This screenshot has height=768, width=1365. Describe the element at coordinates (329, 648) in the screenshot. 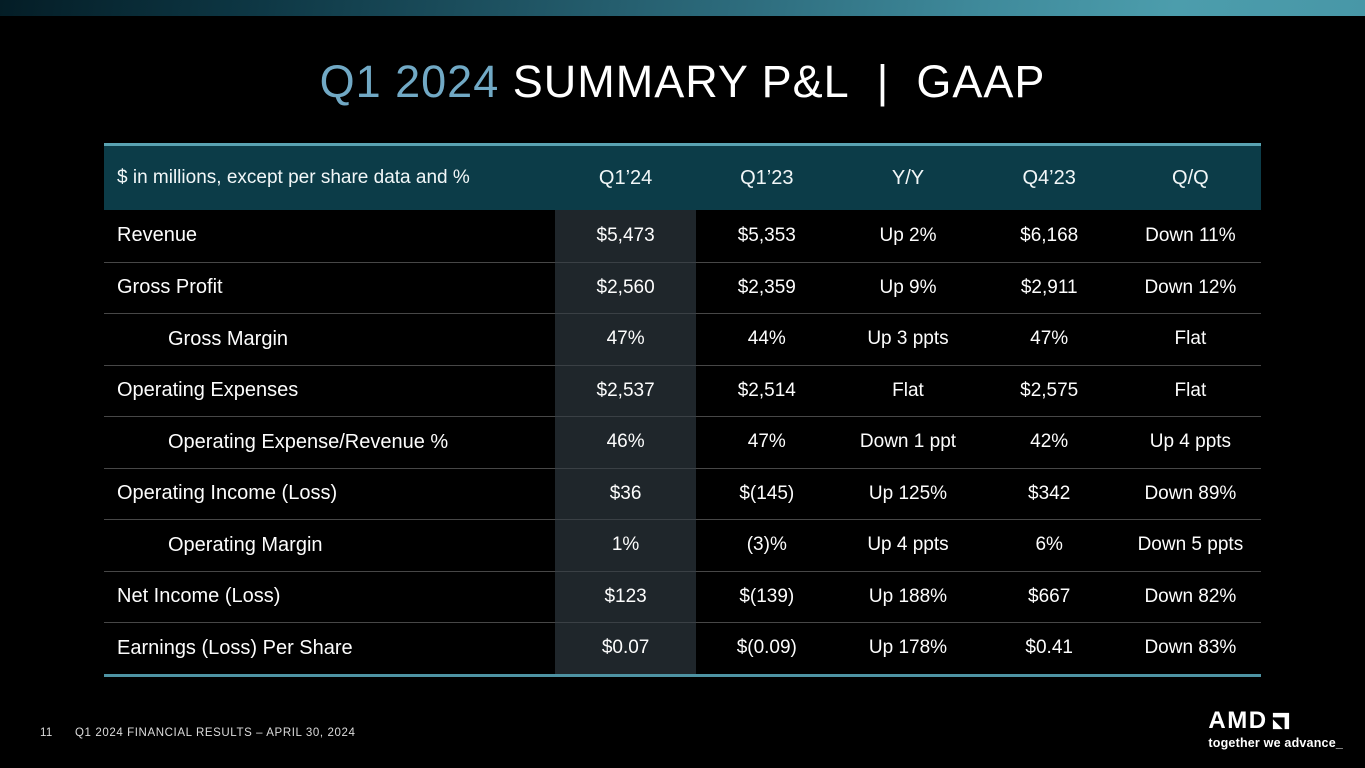

I see `row-label: Earnings (Loss) Per Share` at that location.